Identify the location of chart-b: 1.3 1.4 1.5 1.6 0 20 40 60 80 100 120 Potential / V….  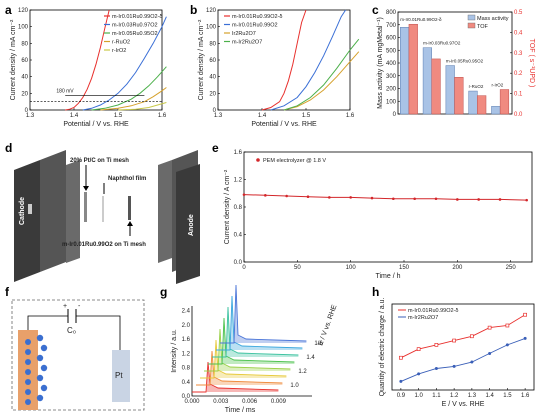
(279, 68).